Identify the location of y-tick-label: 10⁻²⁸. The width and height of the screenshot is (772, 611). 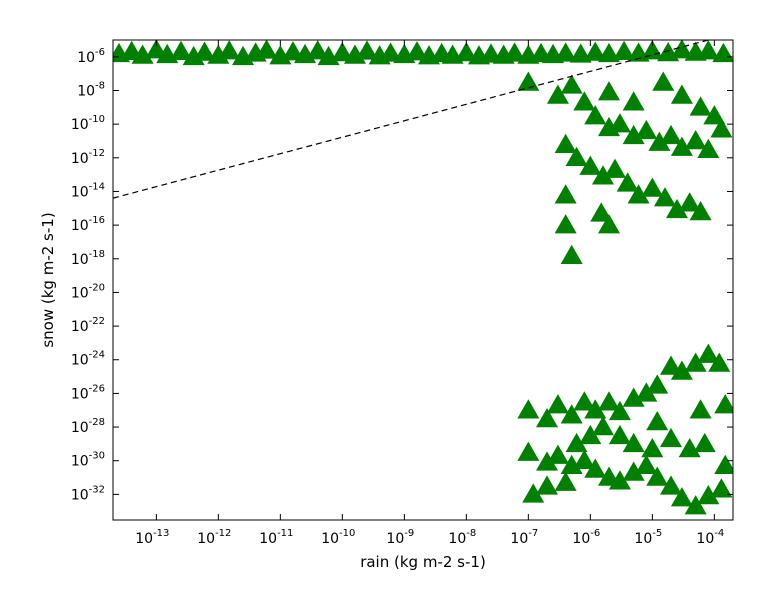
(88, 426).